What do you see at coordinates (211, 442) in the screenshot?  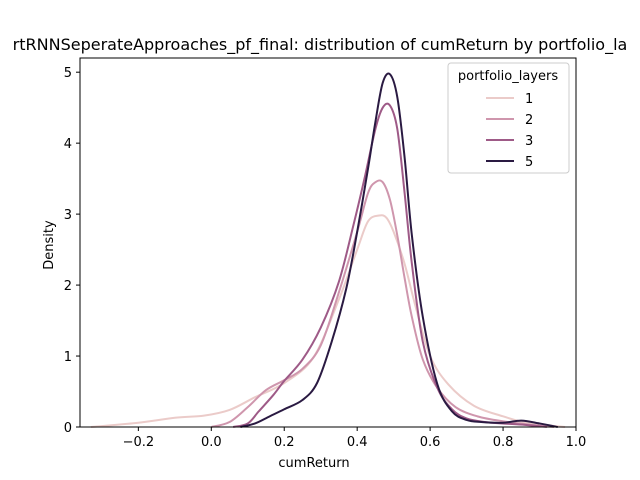 I see `x-tick-label: 0.0` at bounding box center [211, 442].